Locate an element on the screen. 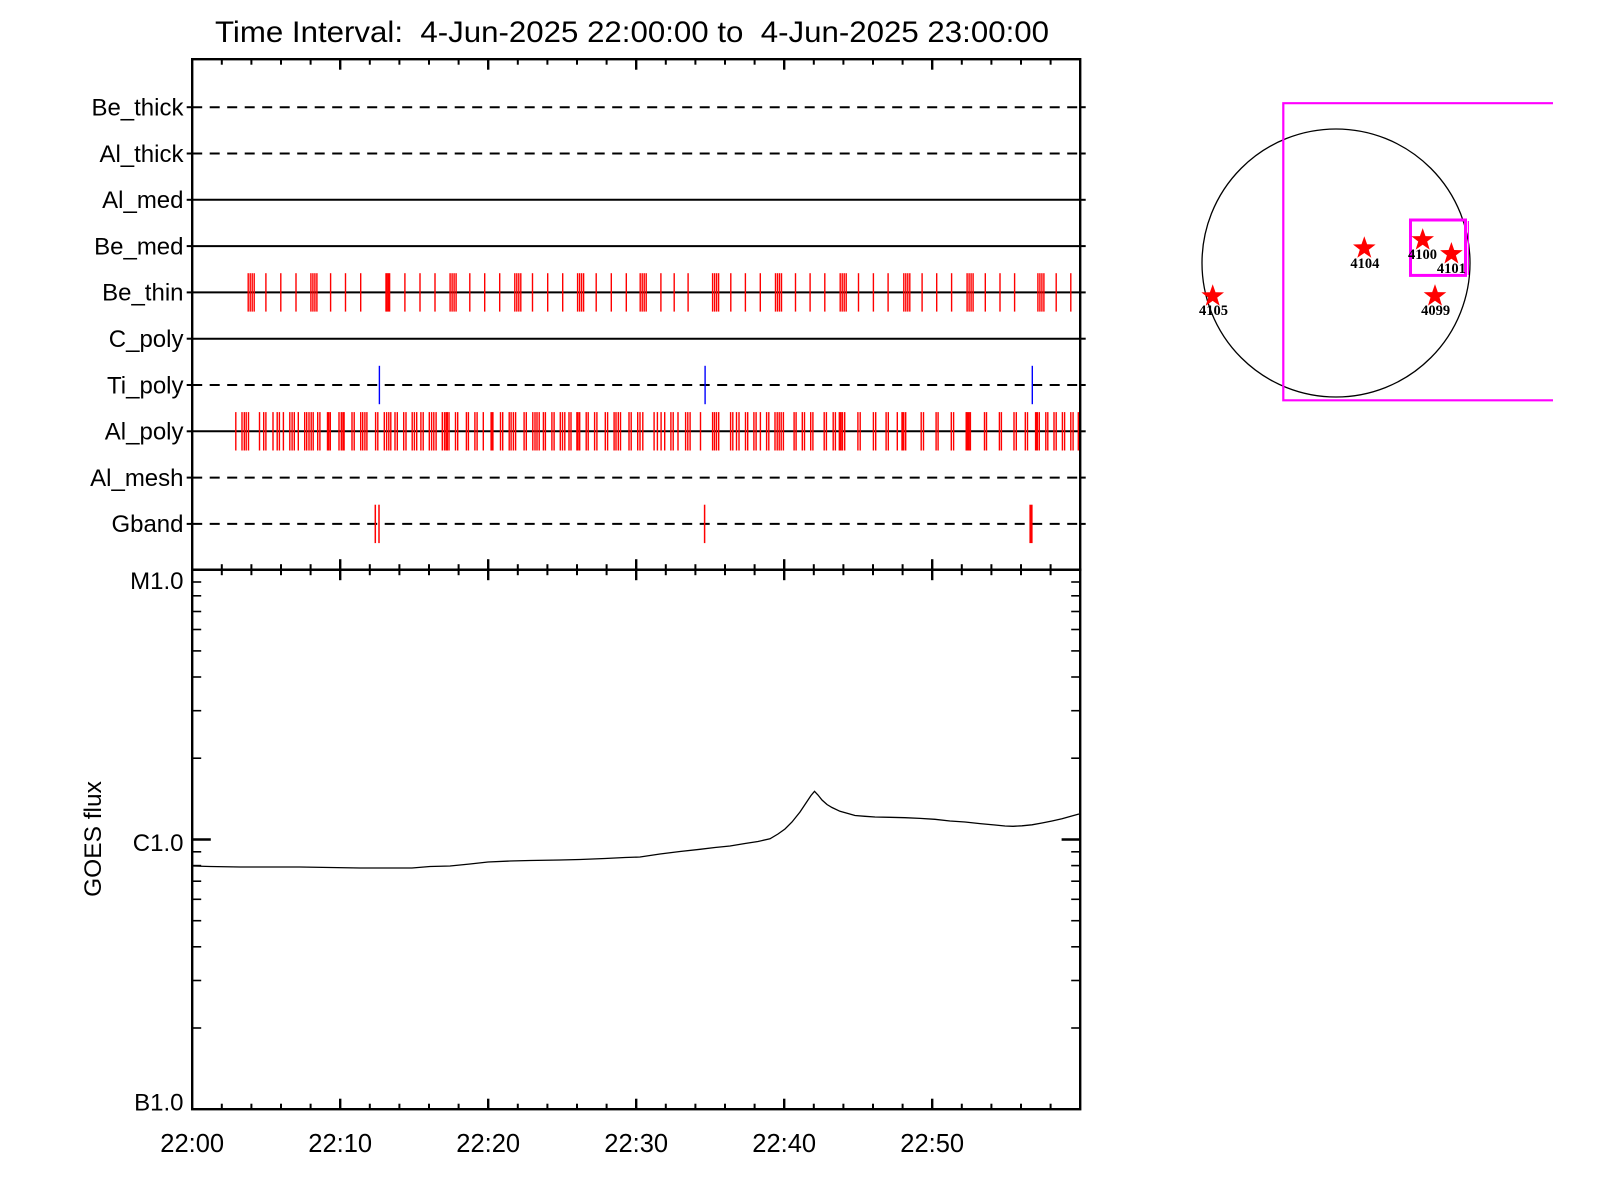 The width and height of the screenshot is (1600, 1200). svg-text: 4105 is located at coordinates (1213, 311).